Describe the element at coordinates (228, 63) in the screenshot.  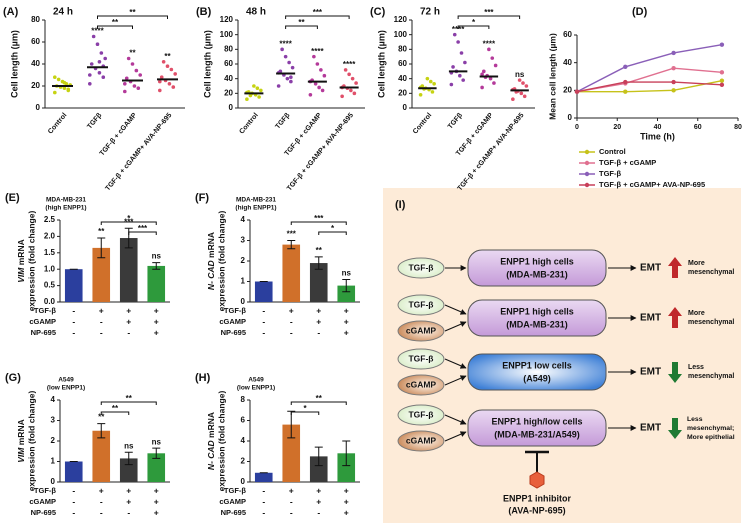
I see `y-tick-label: 60` at that location.